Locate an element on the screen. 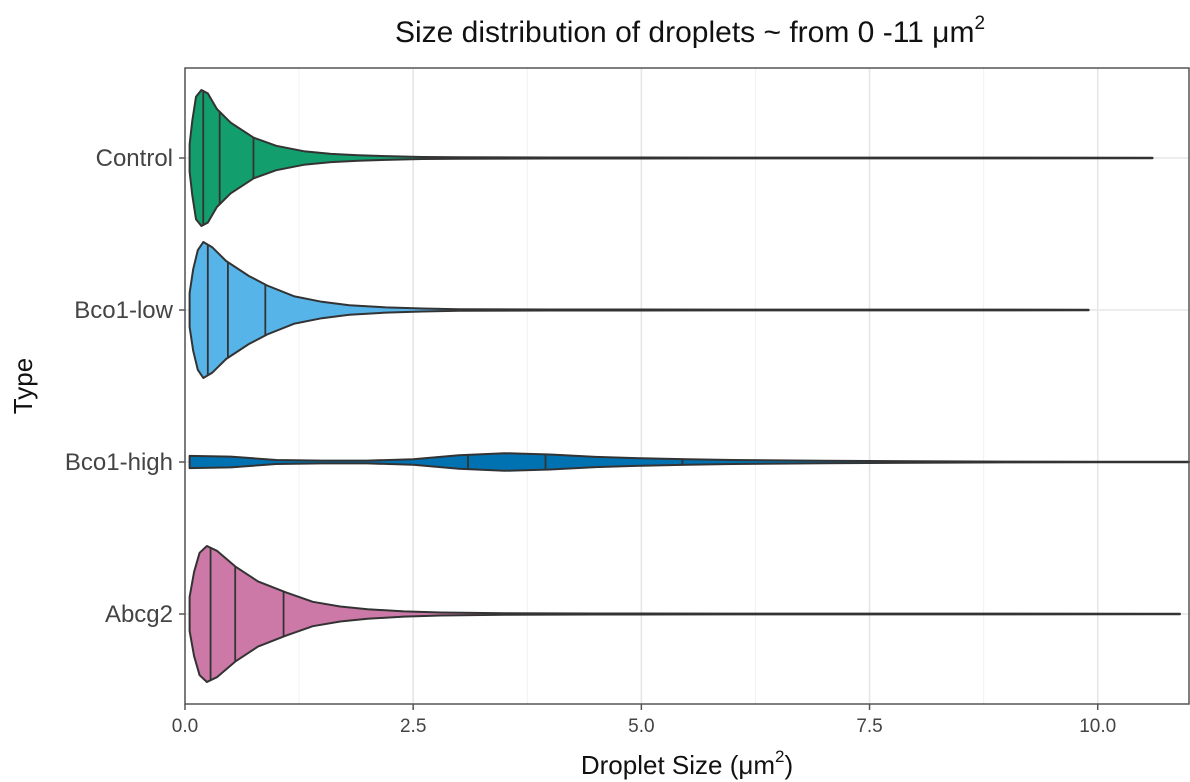 This screenshot has width=1190, height=782. x-axis-title: Droplet Size (μm2) is located at coordinates (687, 763).